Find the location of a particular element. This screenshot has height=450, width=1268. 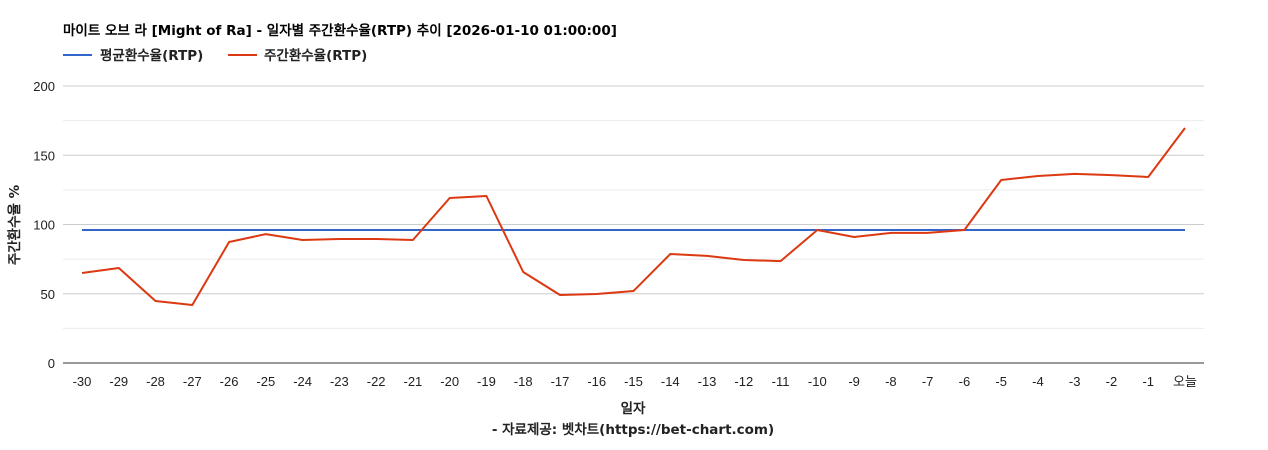

legend-item-weekly: 주간환수율(RTP) is located at coordinates (297, 55).